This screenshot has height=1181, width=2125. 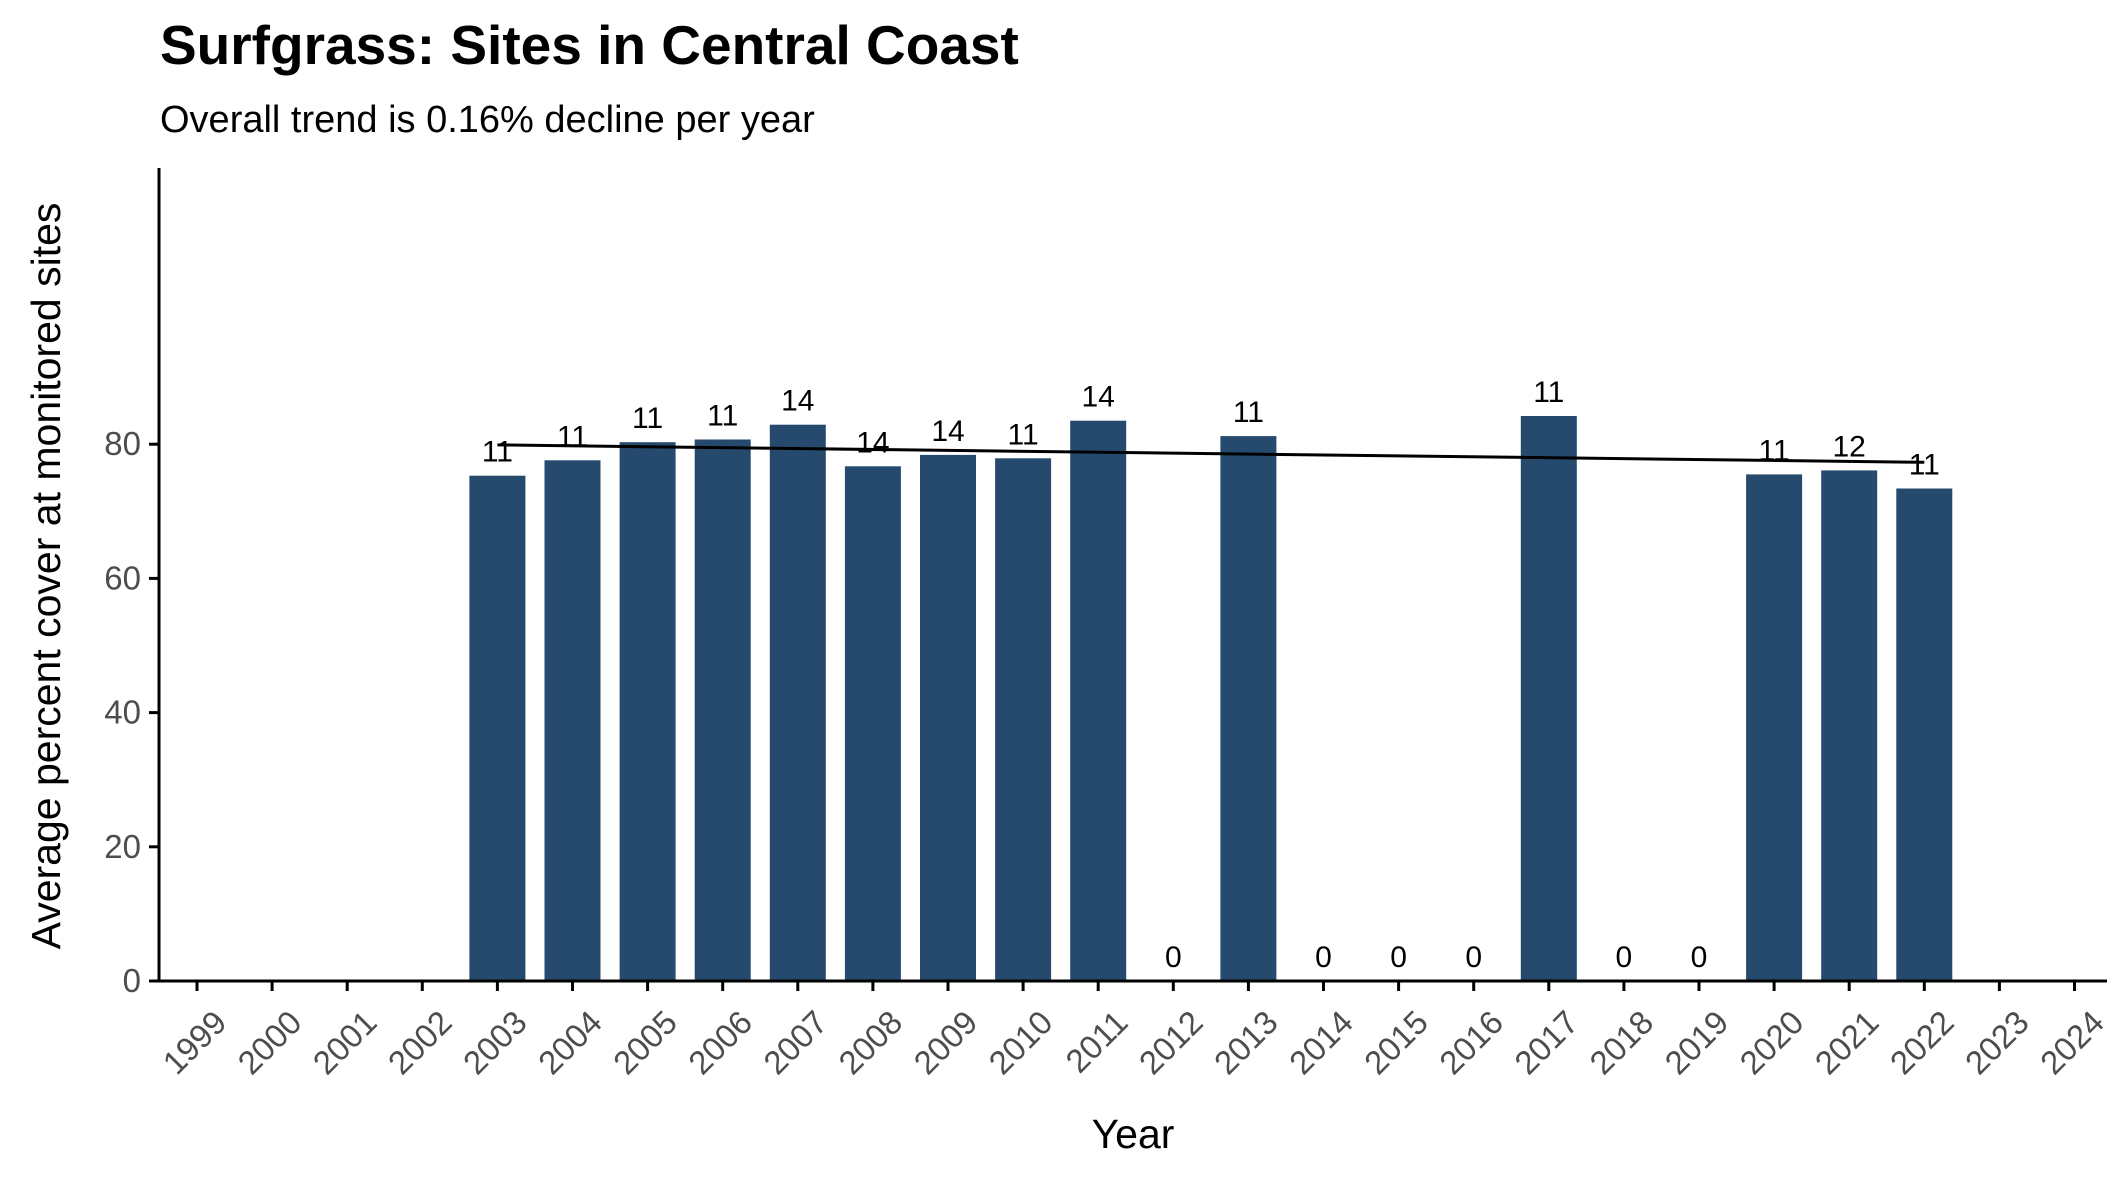 I want to click on bar-2011, so click(x=1098, y=701).